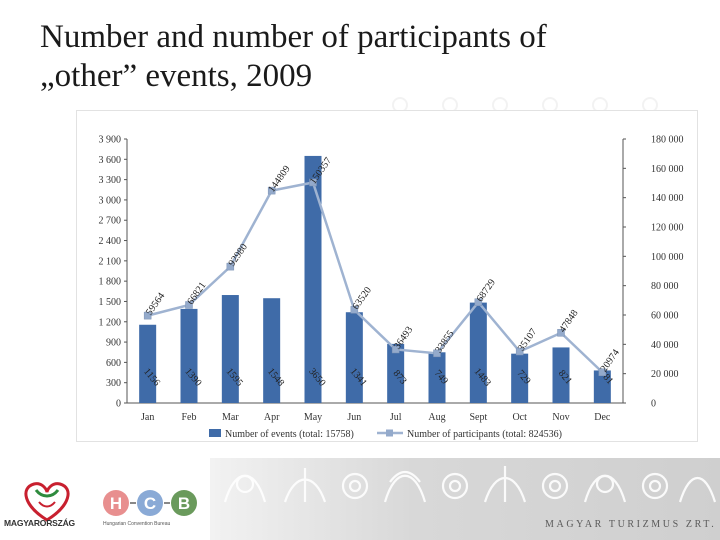 The width and height of the screenshot is (720, 540). Describe the element at coordinates (230, 417) in the screenshot. I see `x-tick-label: Mar` at that location.